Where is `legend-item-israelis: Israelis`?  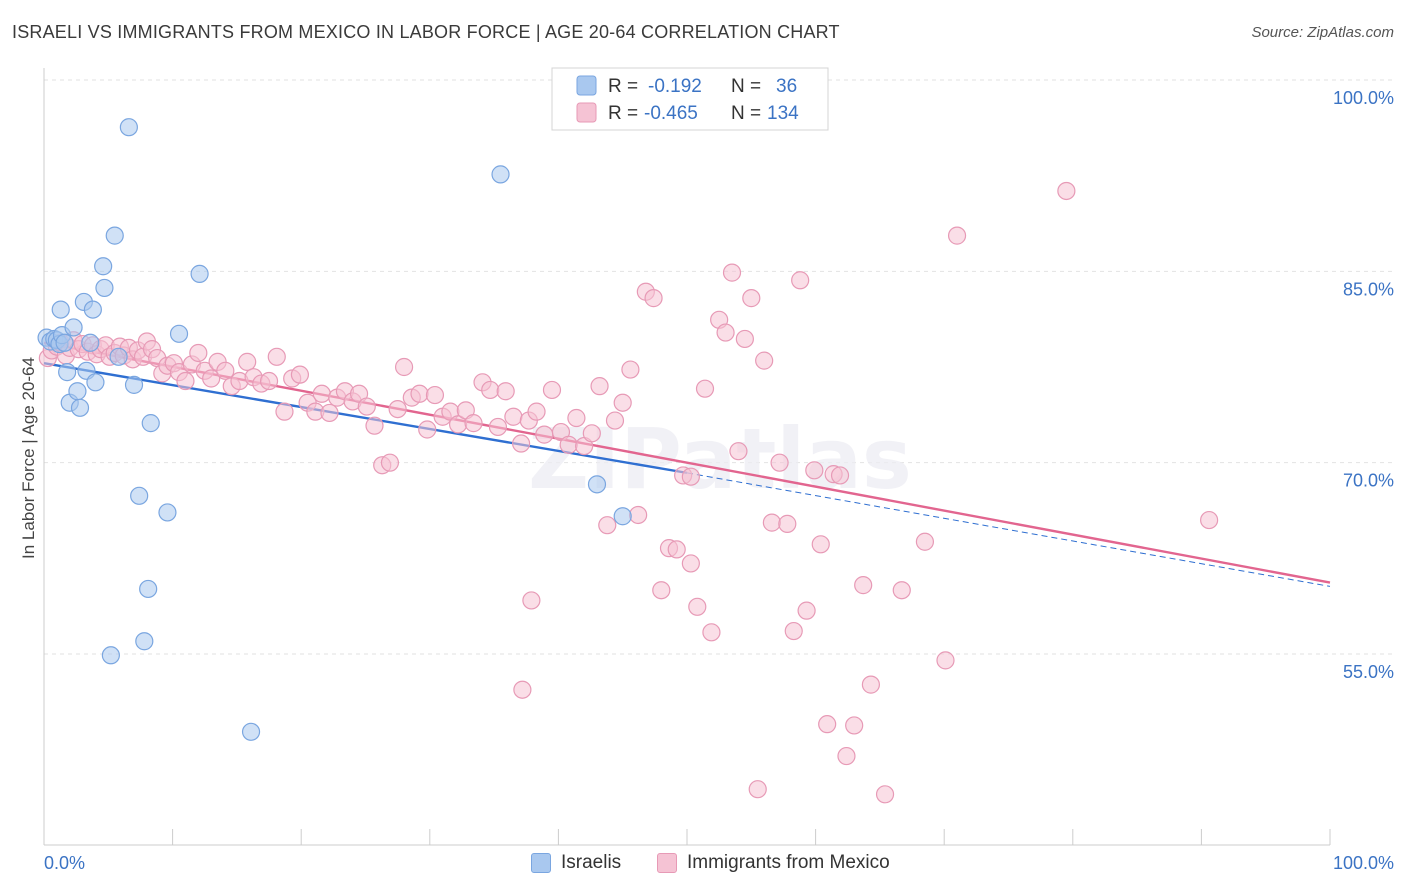 legend-item-israelis: Israelis is located at coordinates (576, 863).